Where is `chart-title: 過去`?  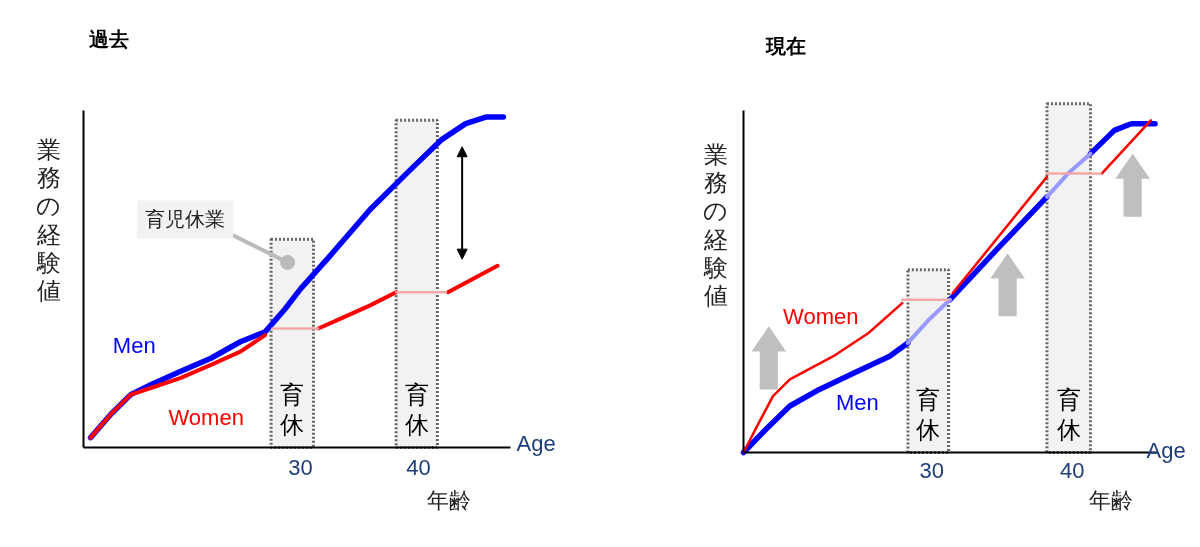
chart-title: 過去 is located at coordinates (108, 38).